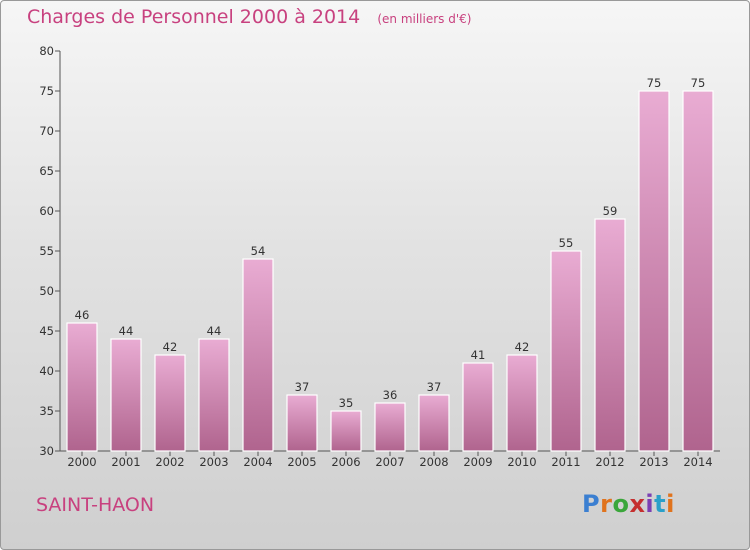 The height and width of the screenshot is (550, 750). What do you see at coordinates (214, 395) in the screenshot?
I see `bar-2003` at bounding box center [214, 395].